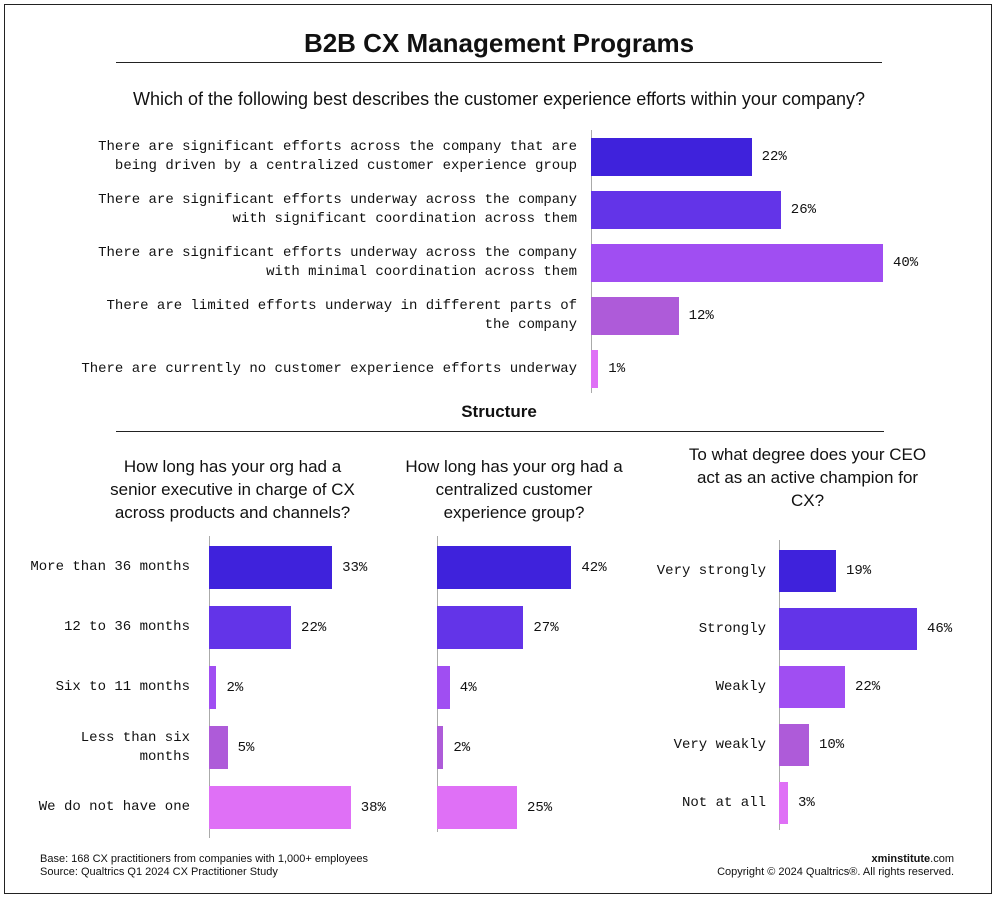 The width and height of the screenshot is (998, 900). Describe the element at coordinates (126, 627) in the screenshot. I see `category-label: 12 to 36 months` at that location.